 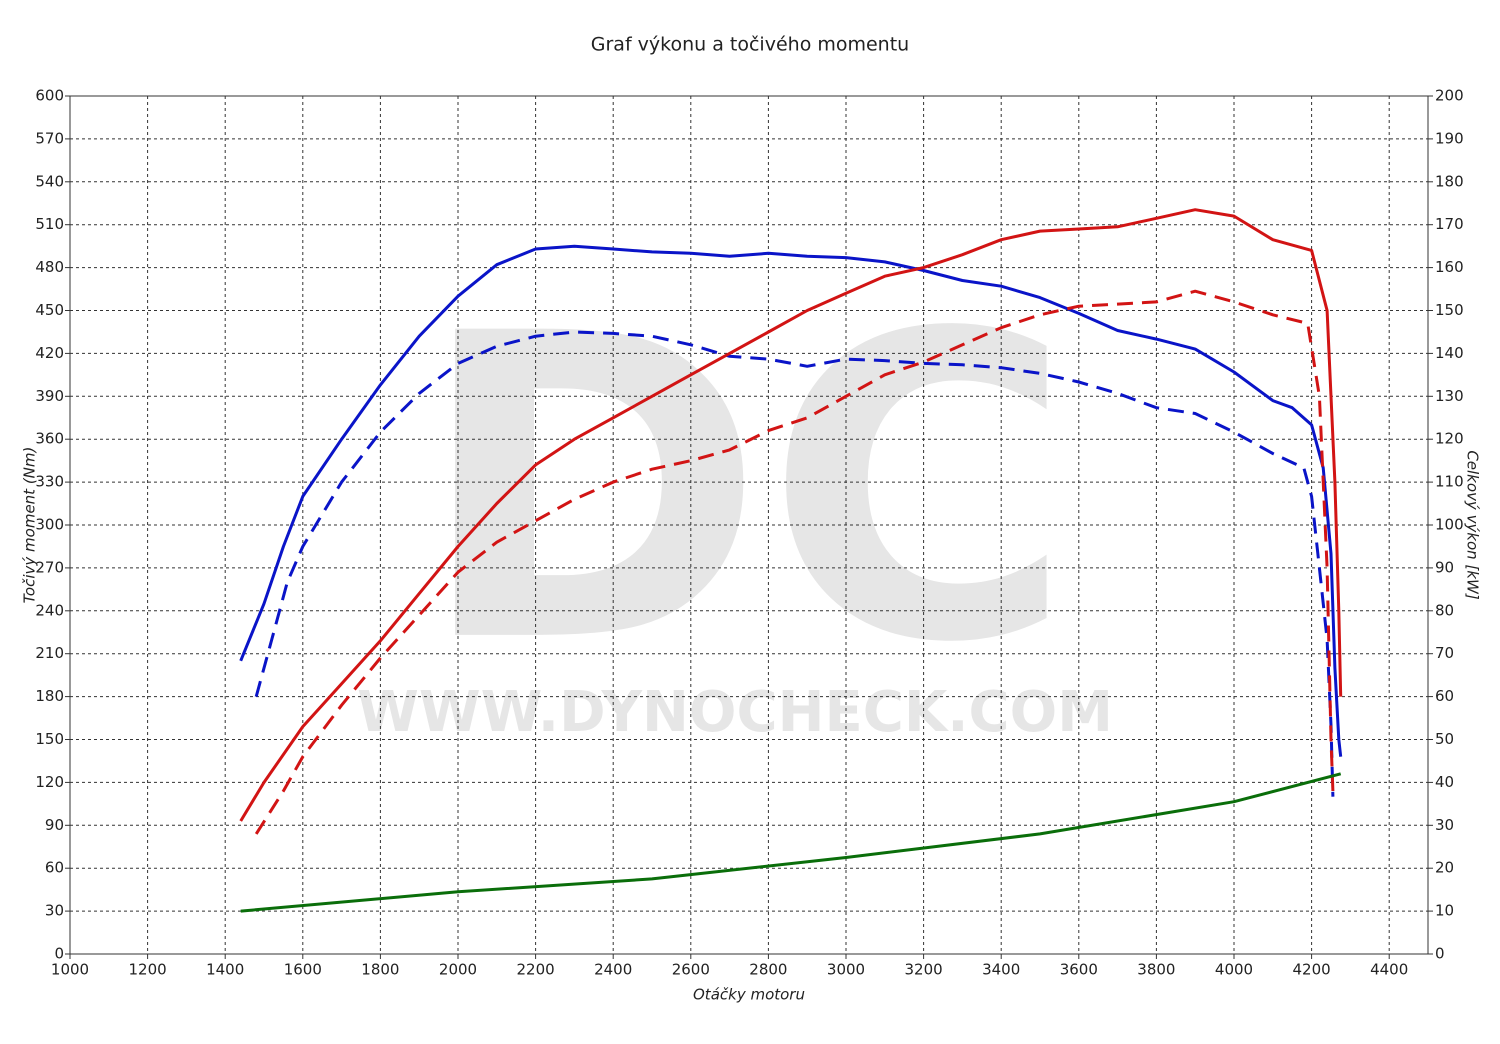 I want to click on y-tick-label: 30, so click(x=54, y=911).